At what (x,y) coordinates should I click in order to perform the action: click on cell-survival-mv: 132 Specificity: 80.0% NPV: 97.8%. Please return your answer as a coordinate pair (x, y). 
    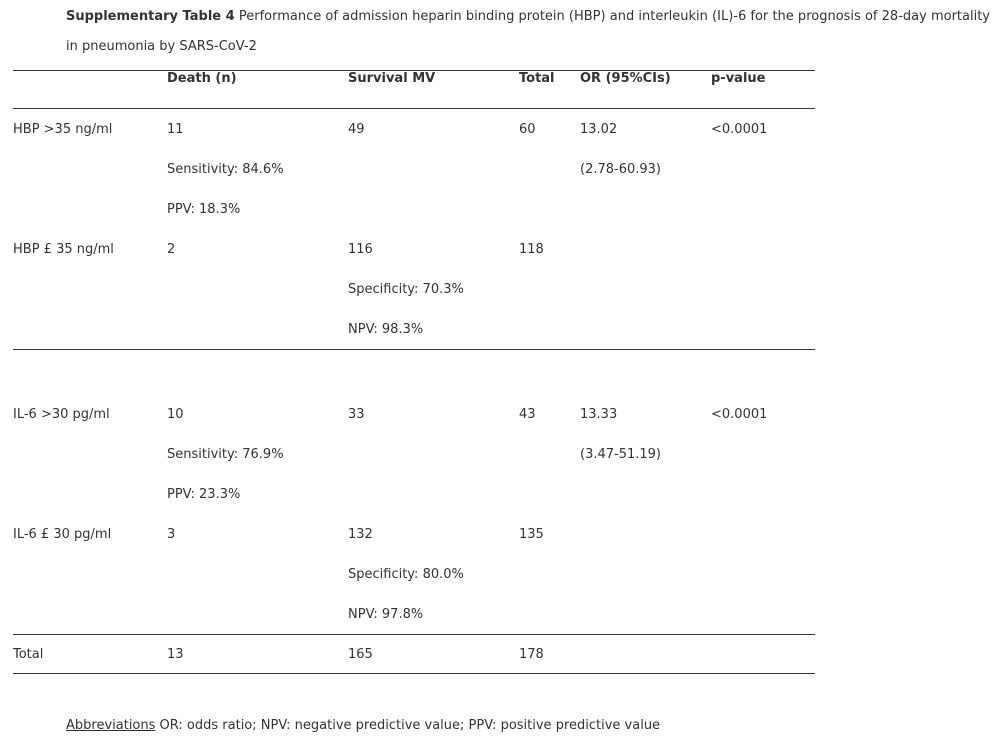
    Looking at the image, I should click on (433, 574).